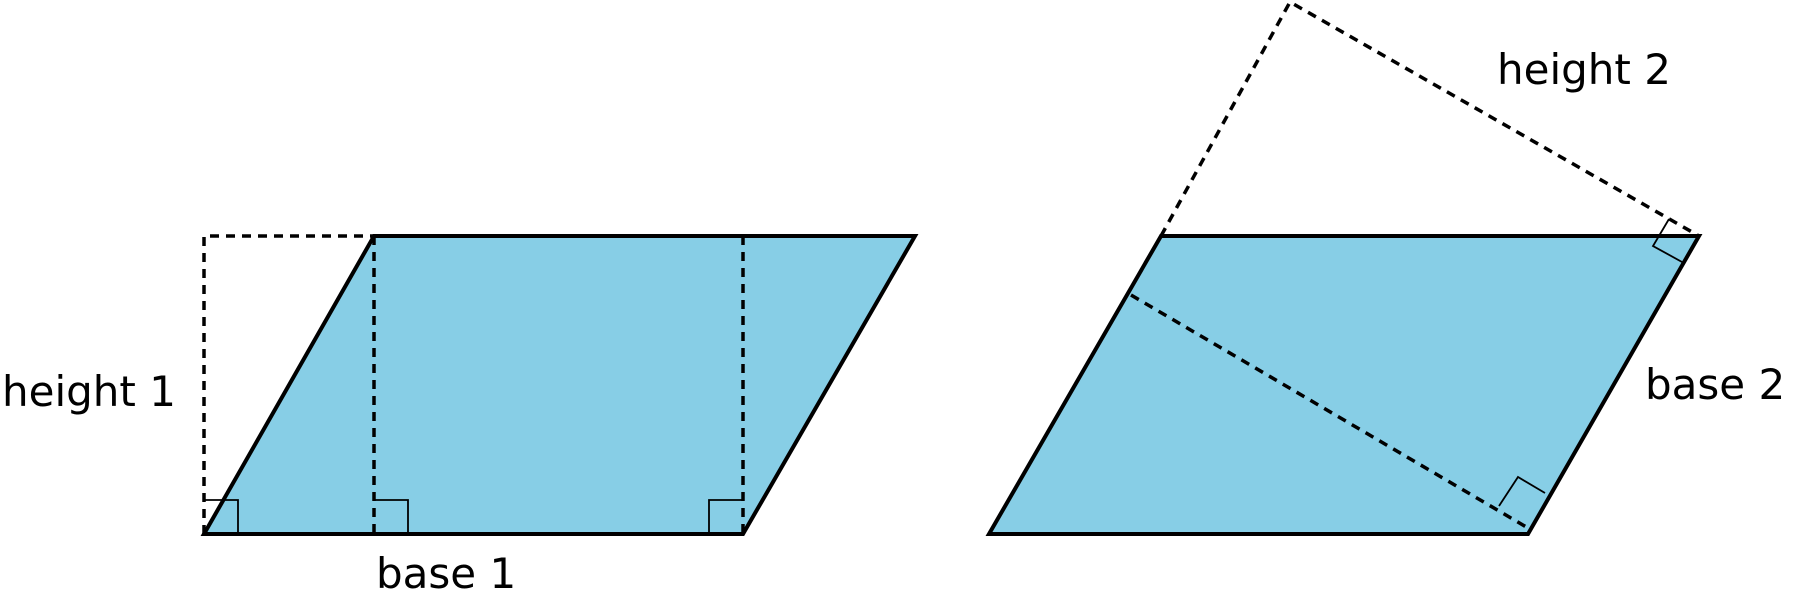  What do you see at coordinates (288, 384) in the screenshot?
I see `height-1-dotted-outline` at bounding box center [288, 384].